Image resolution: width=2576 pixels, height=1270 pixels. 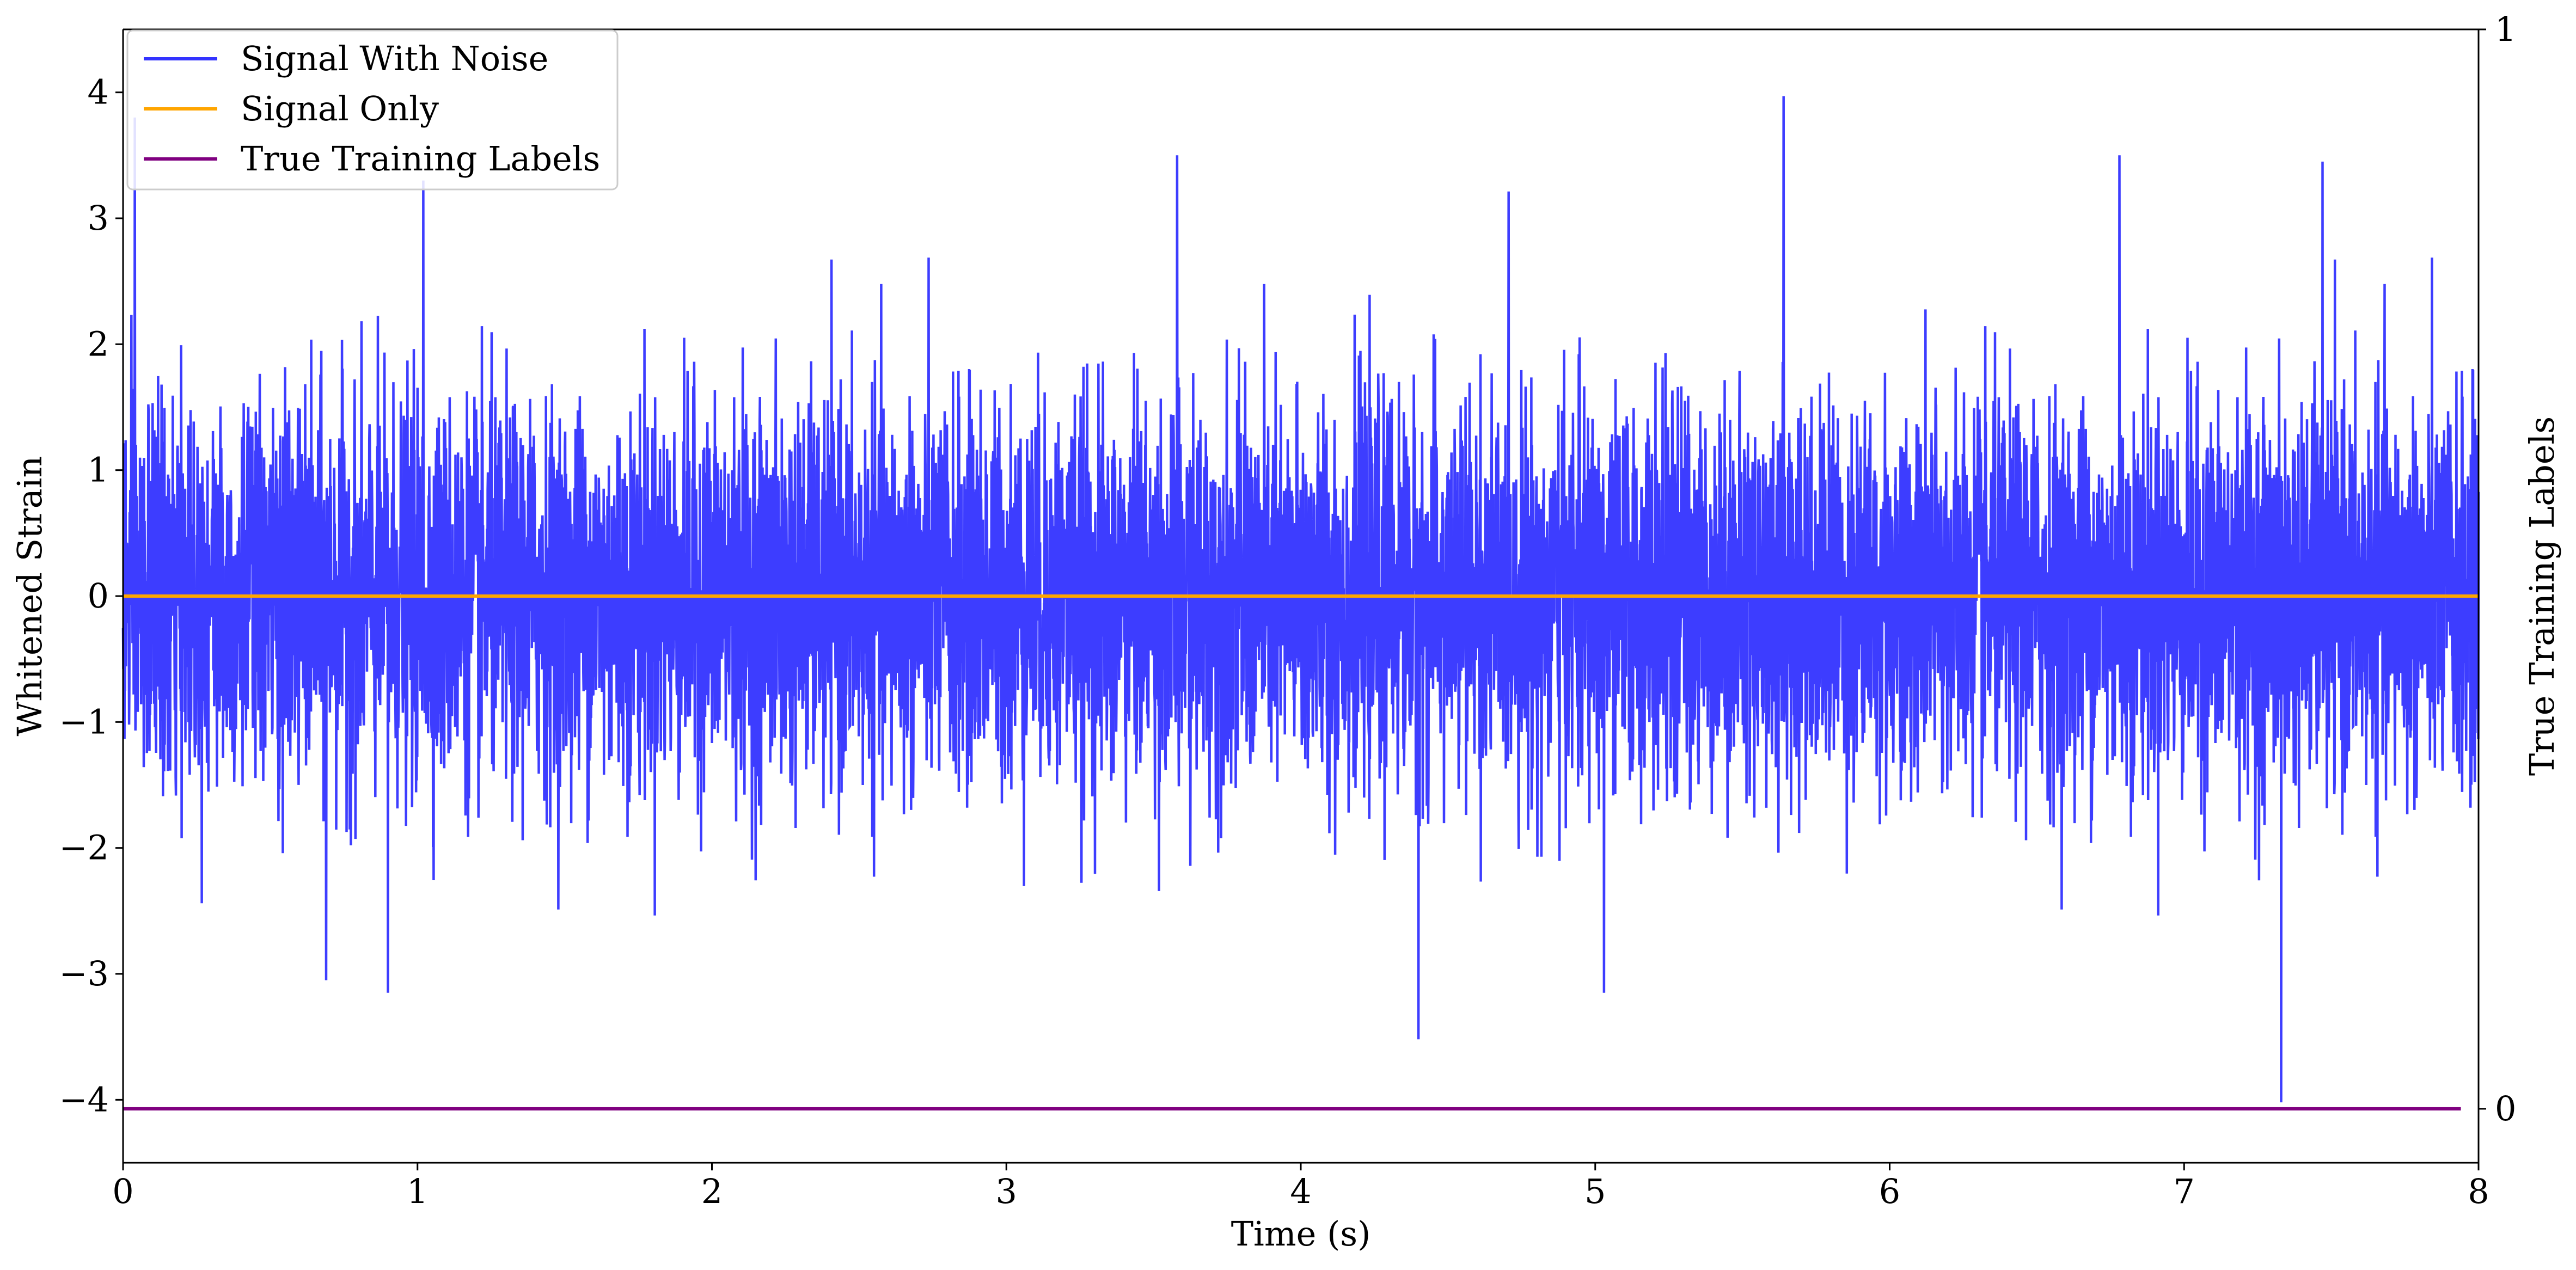 What do you see at coordinates (2184, 1191) in the screenshot?
I see `x-tick-label: 7` at bounding box center [2184, 1191].